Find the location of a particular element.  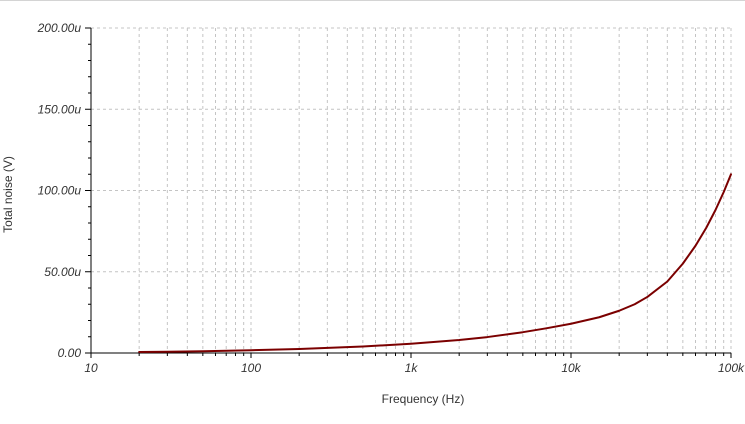

x-tick-label: 10k is located at coordinates (571, 368).